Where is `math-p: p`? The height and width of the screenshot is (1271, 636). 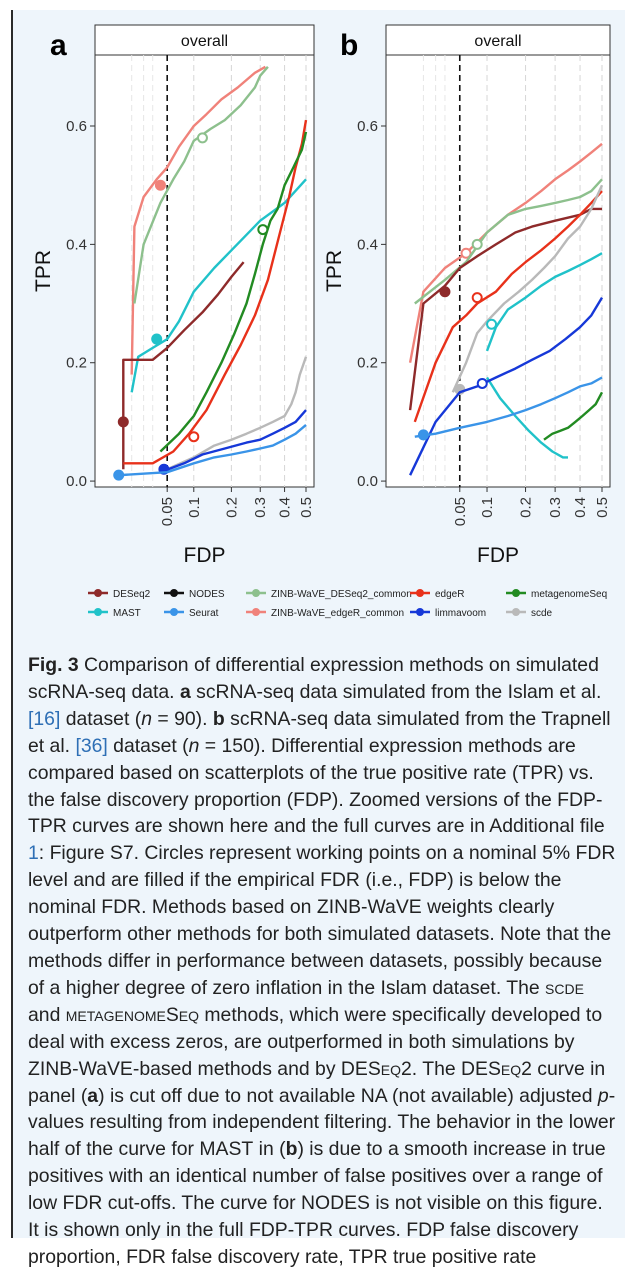 math-p: p is located at coordinates (603, 1095).